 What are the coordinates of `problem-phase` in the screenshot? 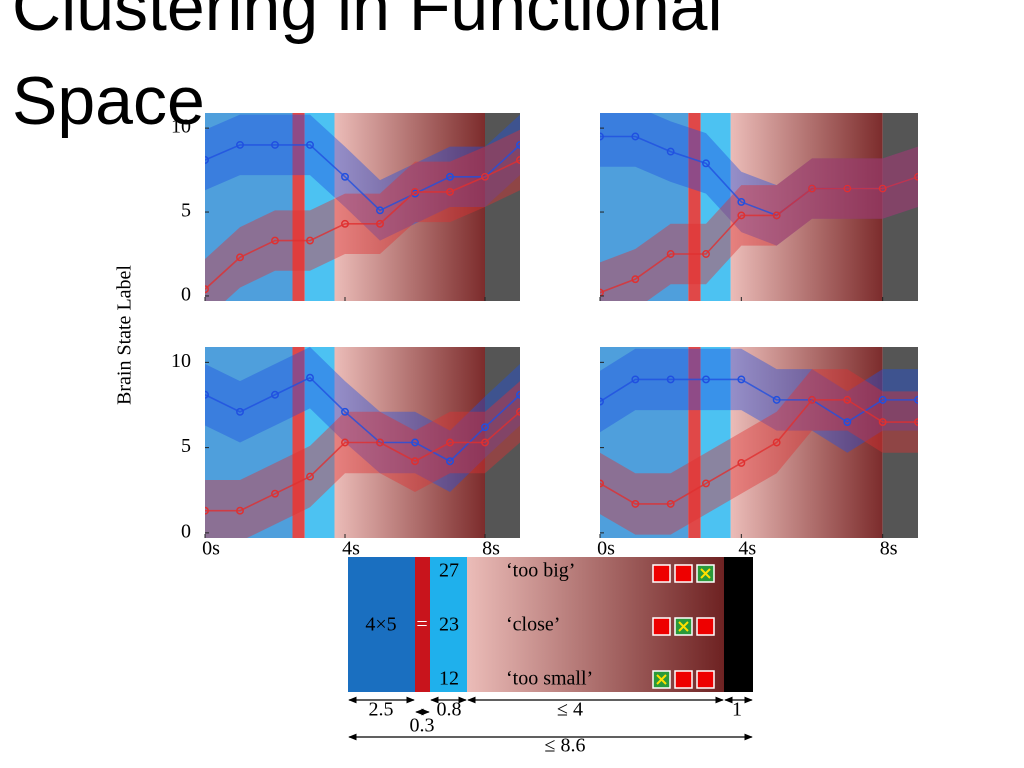 It's located at (381, 624).